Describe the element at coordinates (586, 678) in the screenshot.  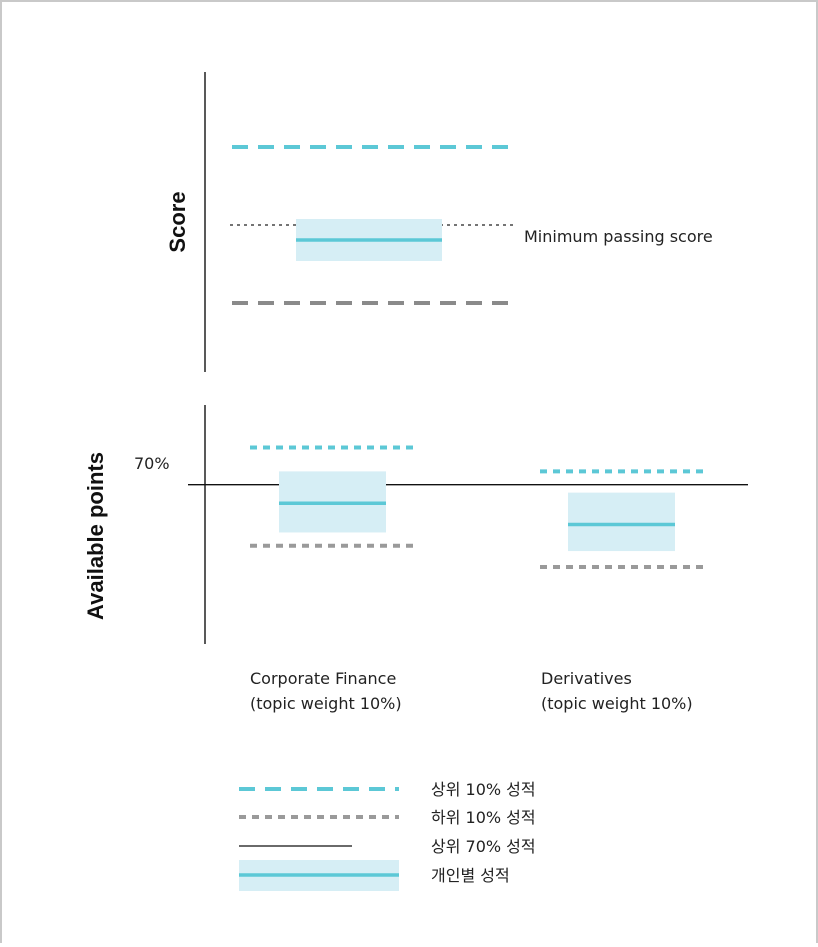
I see `category-label-derivatives: Derivatives` at that location.